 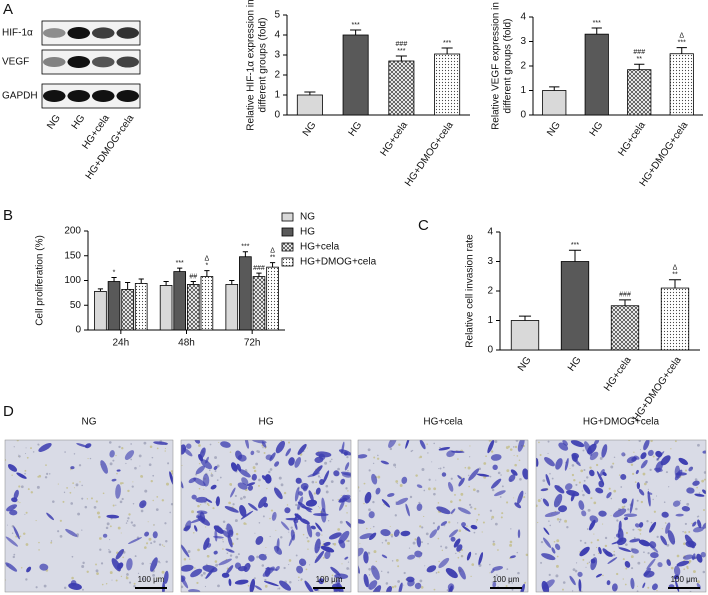 I want to click on x-tick-label: HG+DMOG+cela, so click(x=429, y=154).